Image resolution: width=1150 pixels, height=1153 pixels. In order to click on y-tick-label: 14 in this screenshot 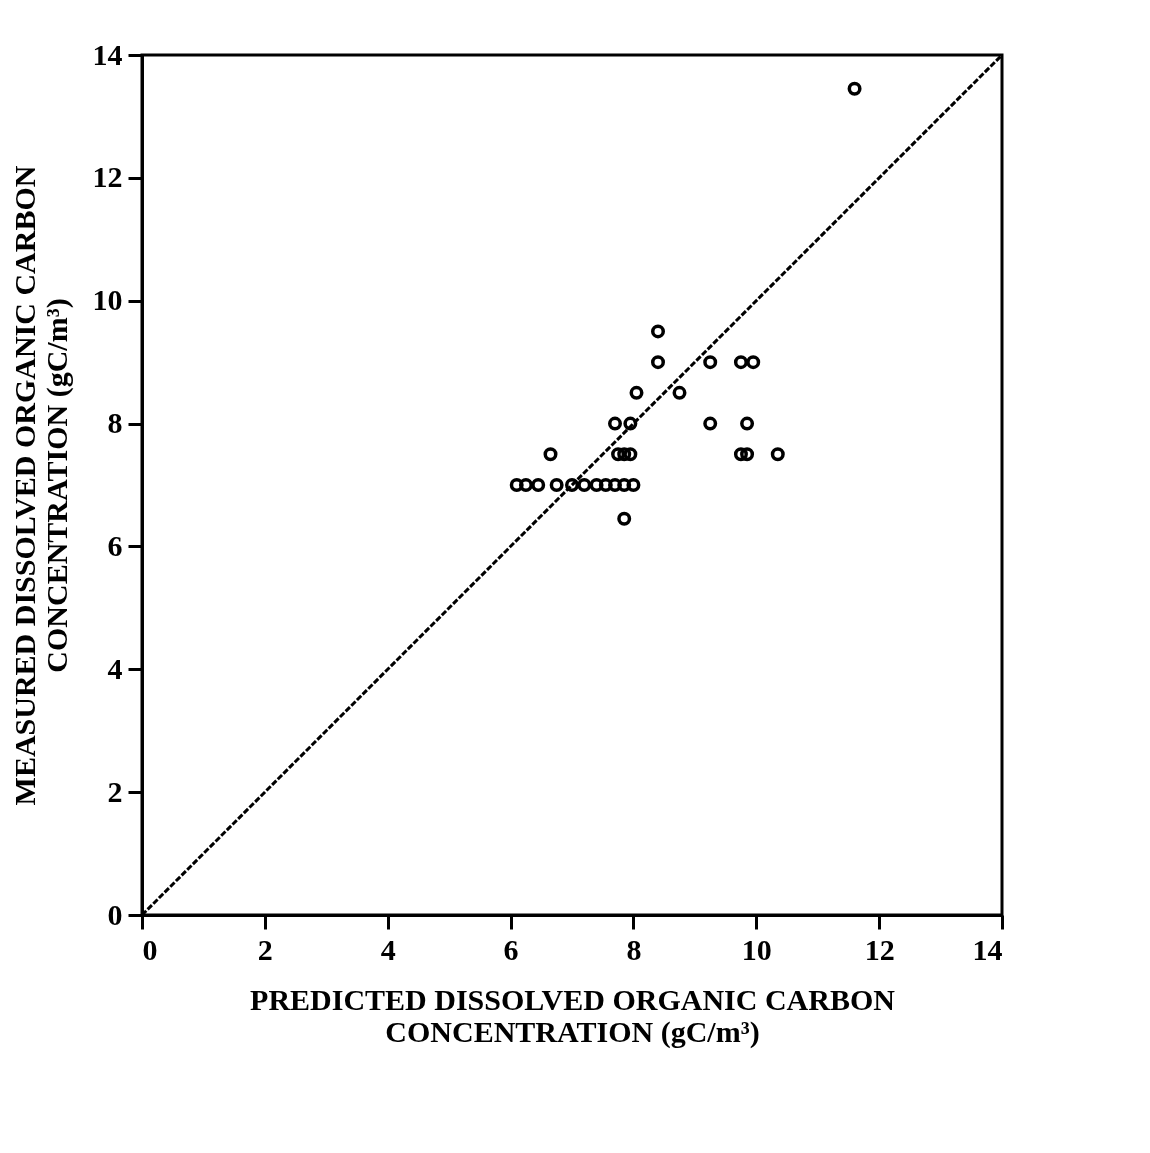, I will do `click(107, 54)`.